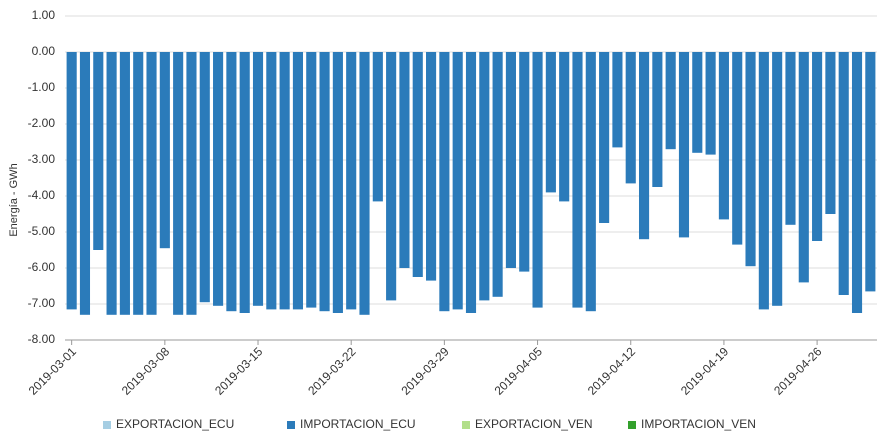  I want to click on x-tick-label: 2019-03-01, so click(53, 371).